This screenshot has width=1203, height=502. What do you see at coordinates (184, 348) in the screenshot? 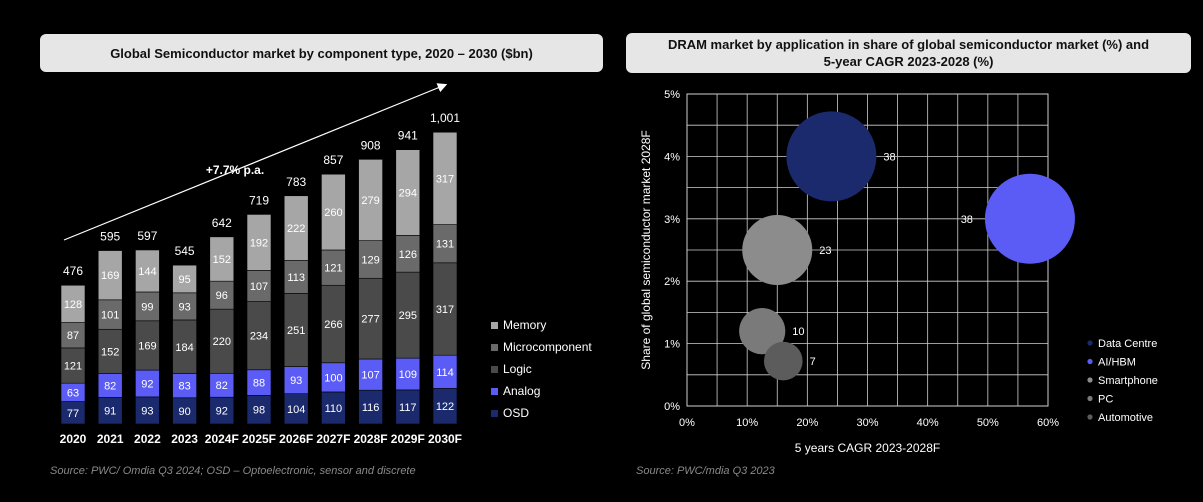
I see `bar-segment-label: 184` at bounding box center [184, 348].